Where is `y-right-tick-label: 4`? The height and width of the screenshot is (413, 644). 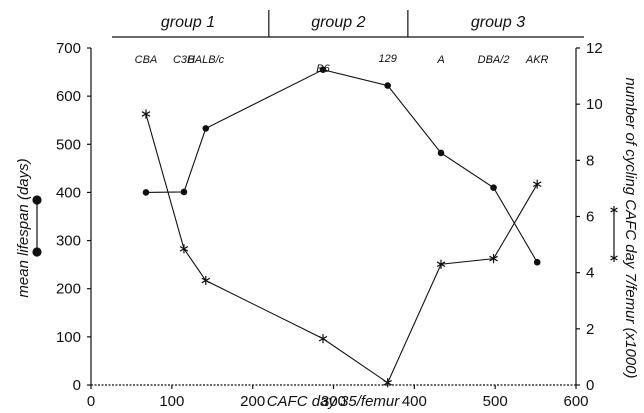
y-right-tick-label: 4 is located at coordinates (590, 273).